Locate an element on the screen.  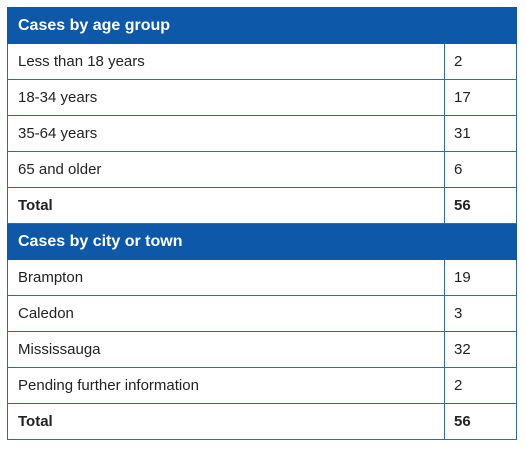
section-header-city-or-town: Cases by city or town is located at coordinates (262, 241).